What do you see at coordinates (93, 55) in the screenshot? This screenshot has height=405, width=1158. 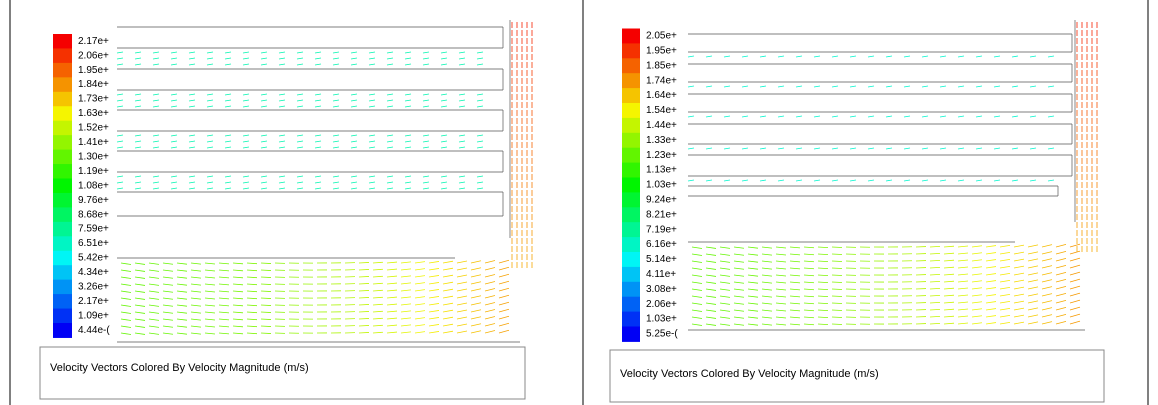 I see `legend-label: 2.06e+` at bounding box center [93, 55].